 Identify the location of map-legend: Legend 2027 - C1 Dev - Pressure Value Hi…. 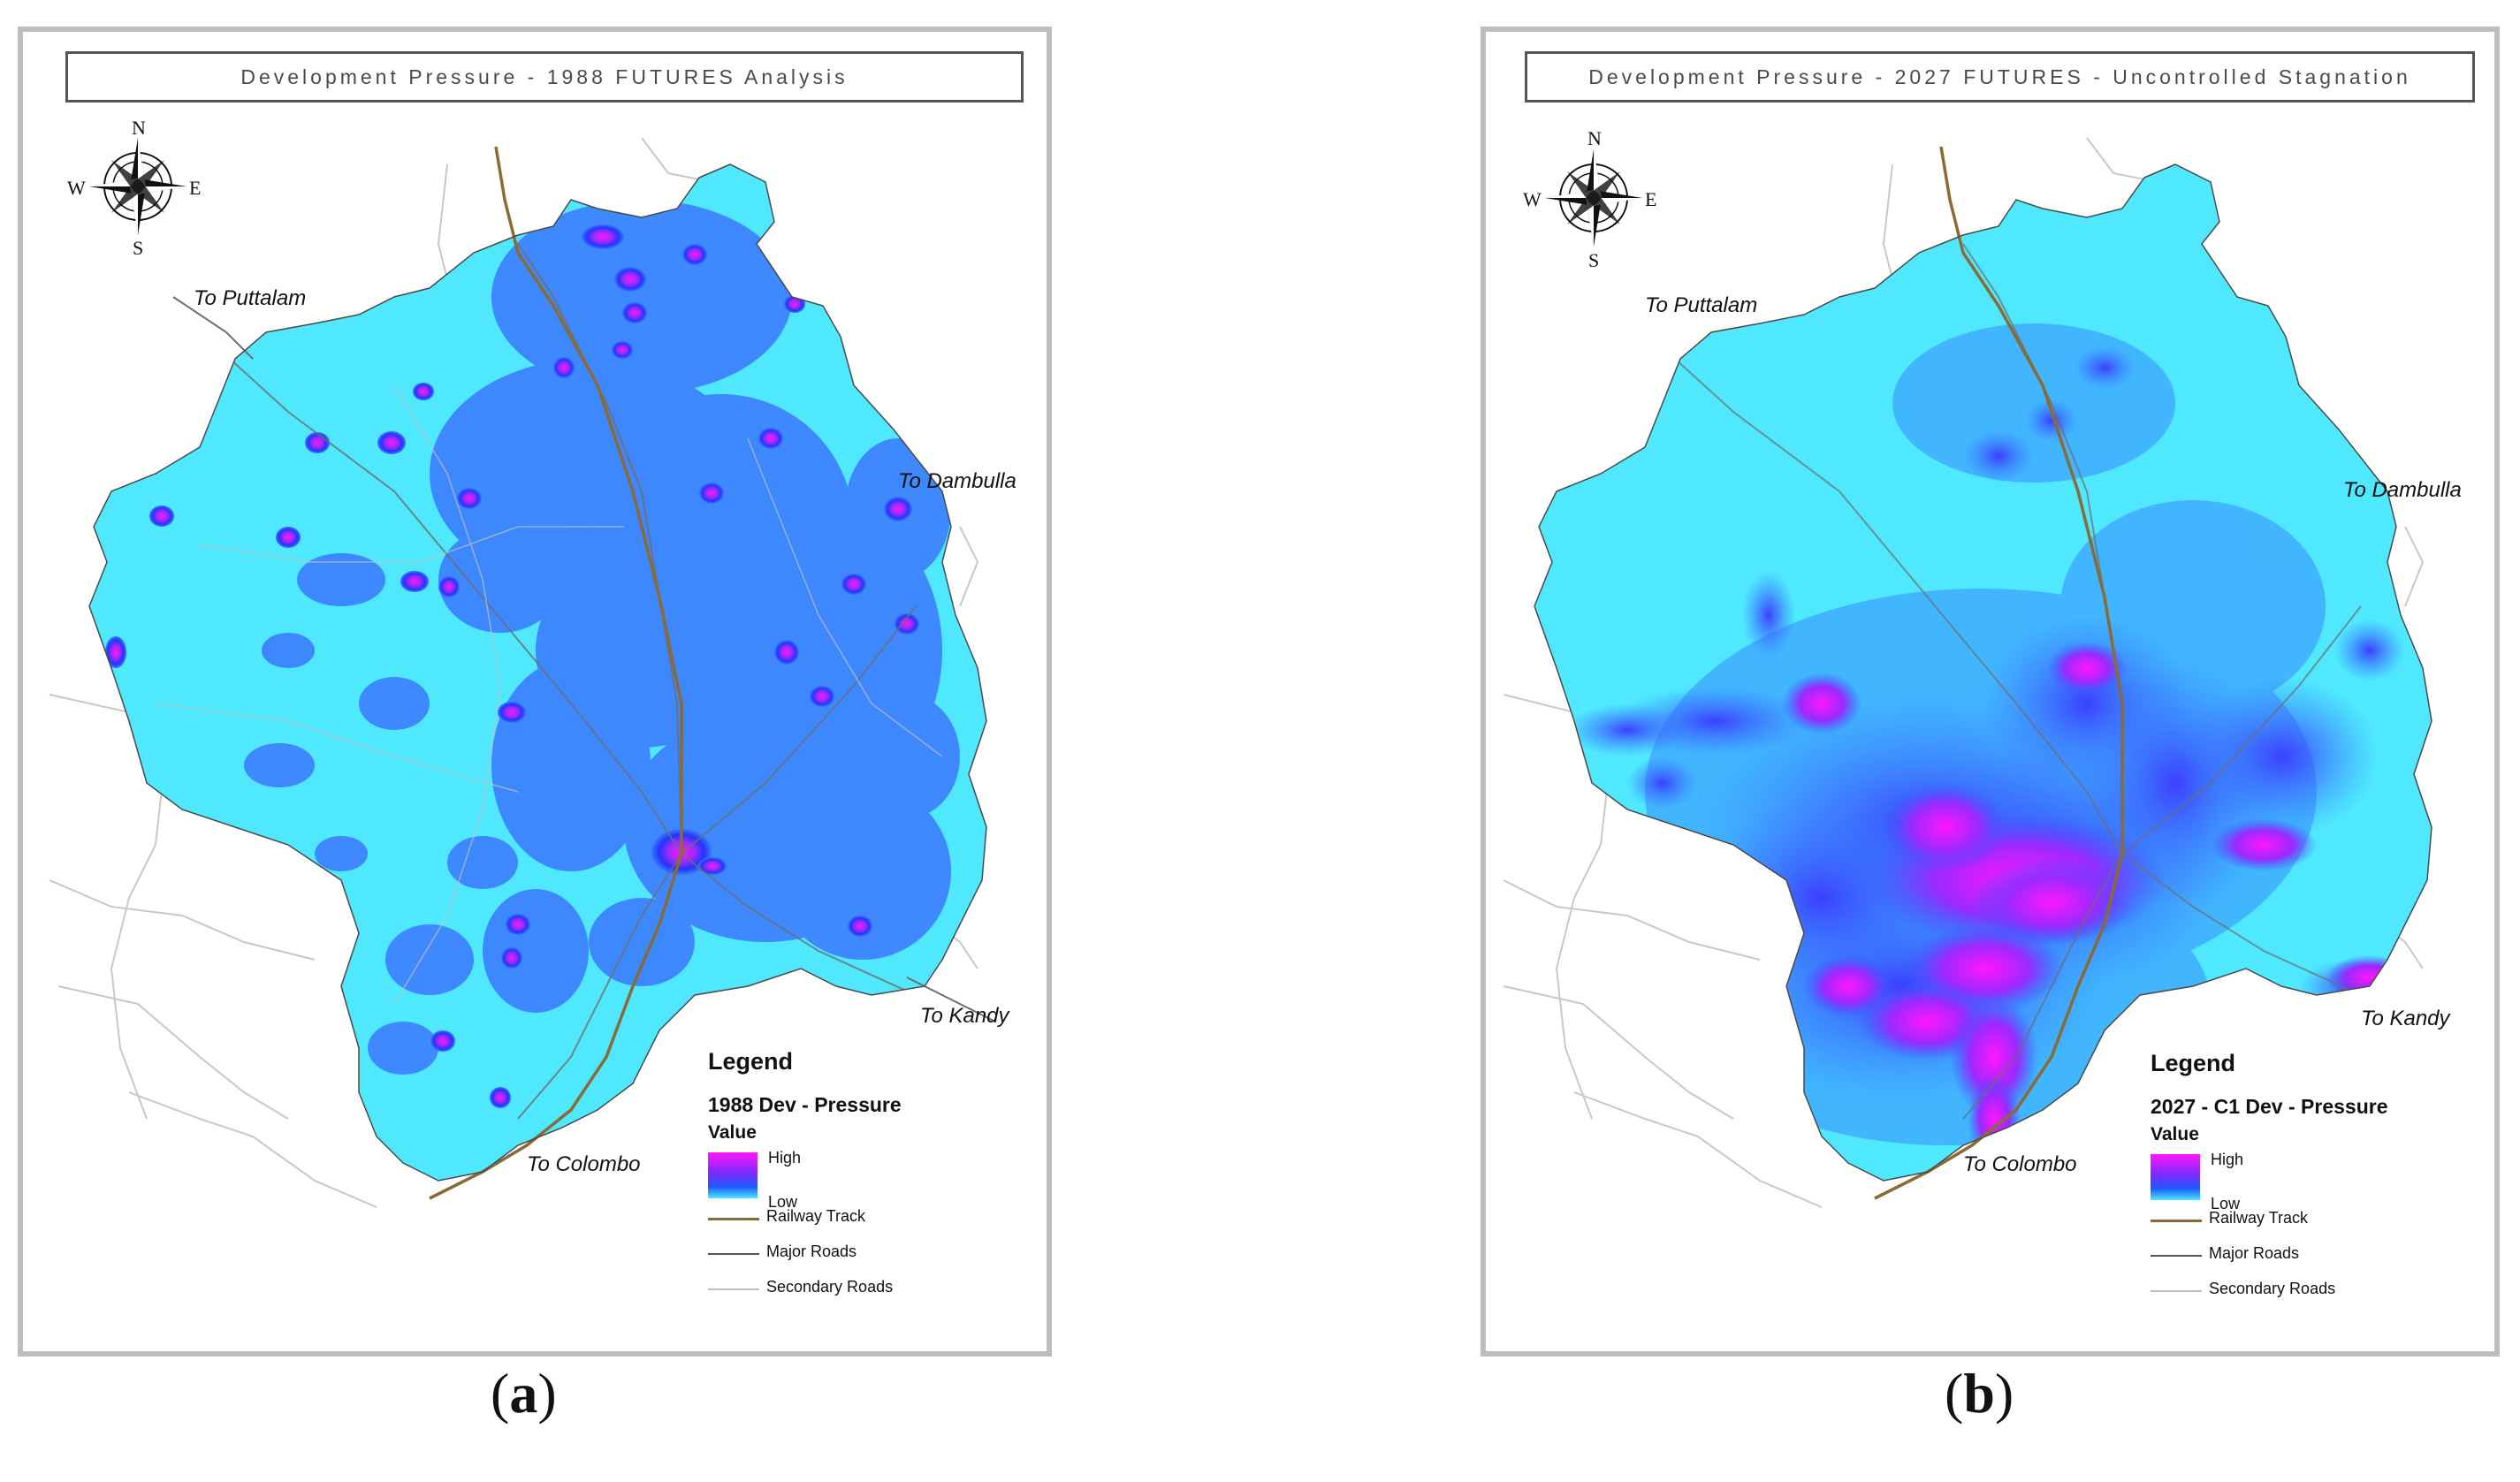
(2310, 1180).